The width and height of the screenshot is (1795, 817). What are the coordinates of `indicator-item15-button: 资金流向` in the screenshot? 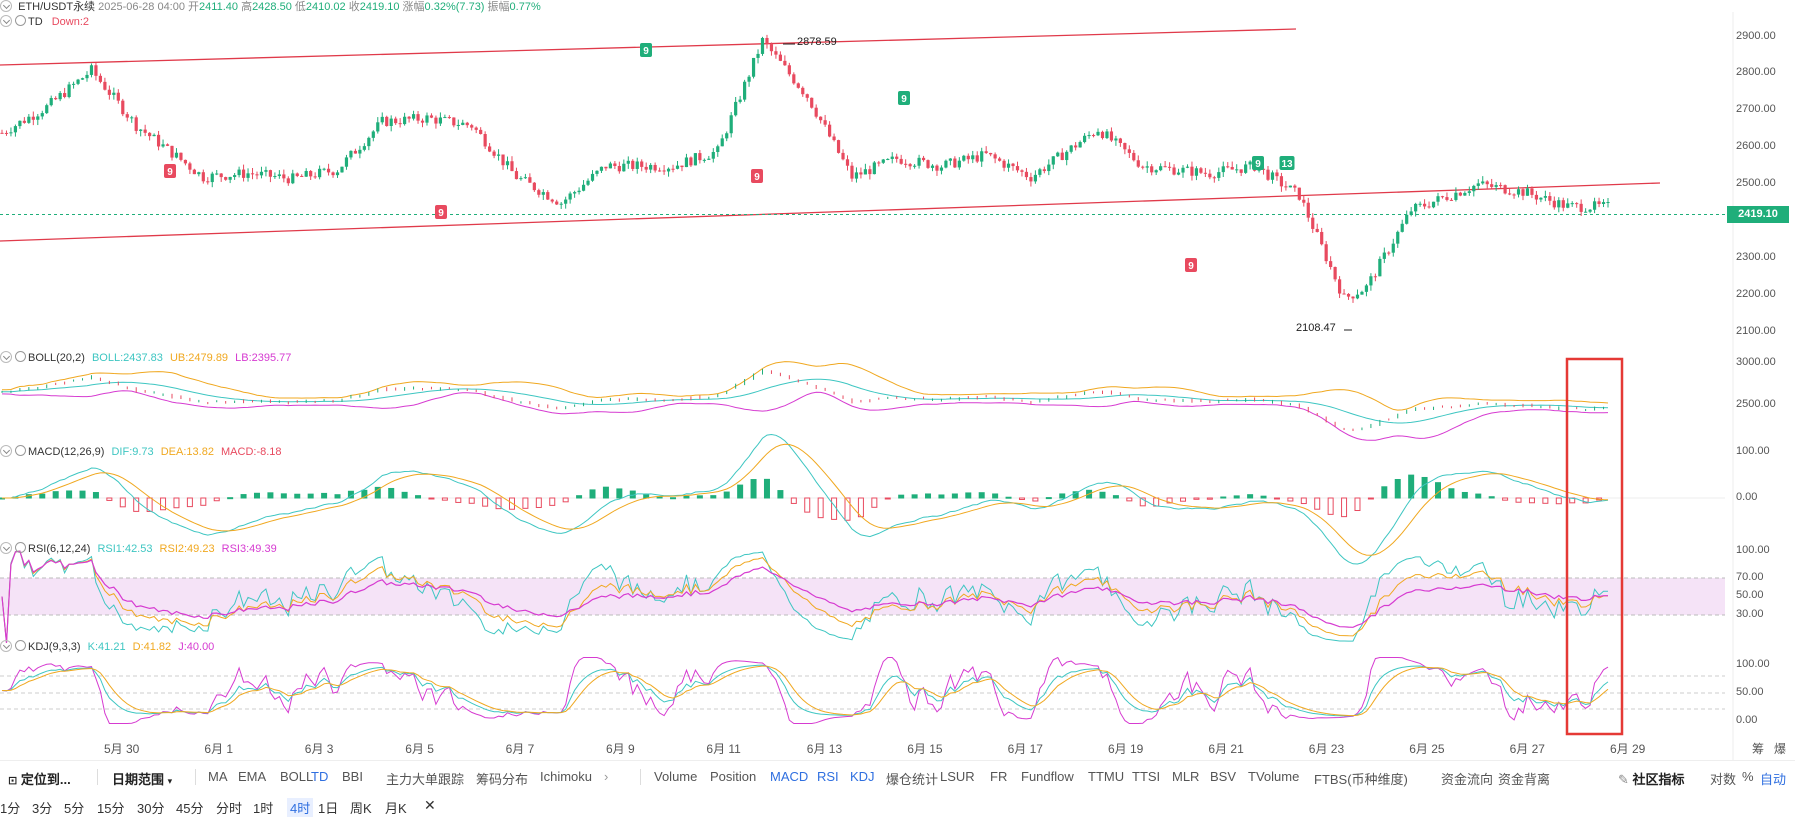 It's located at (1467, 779).